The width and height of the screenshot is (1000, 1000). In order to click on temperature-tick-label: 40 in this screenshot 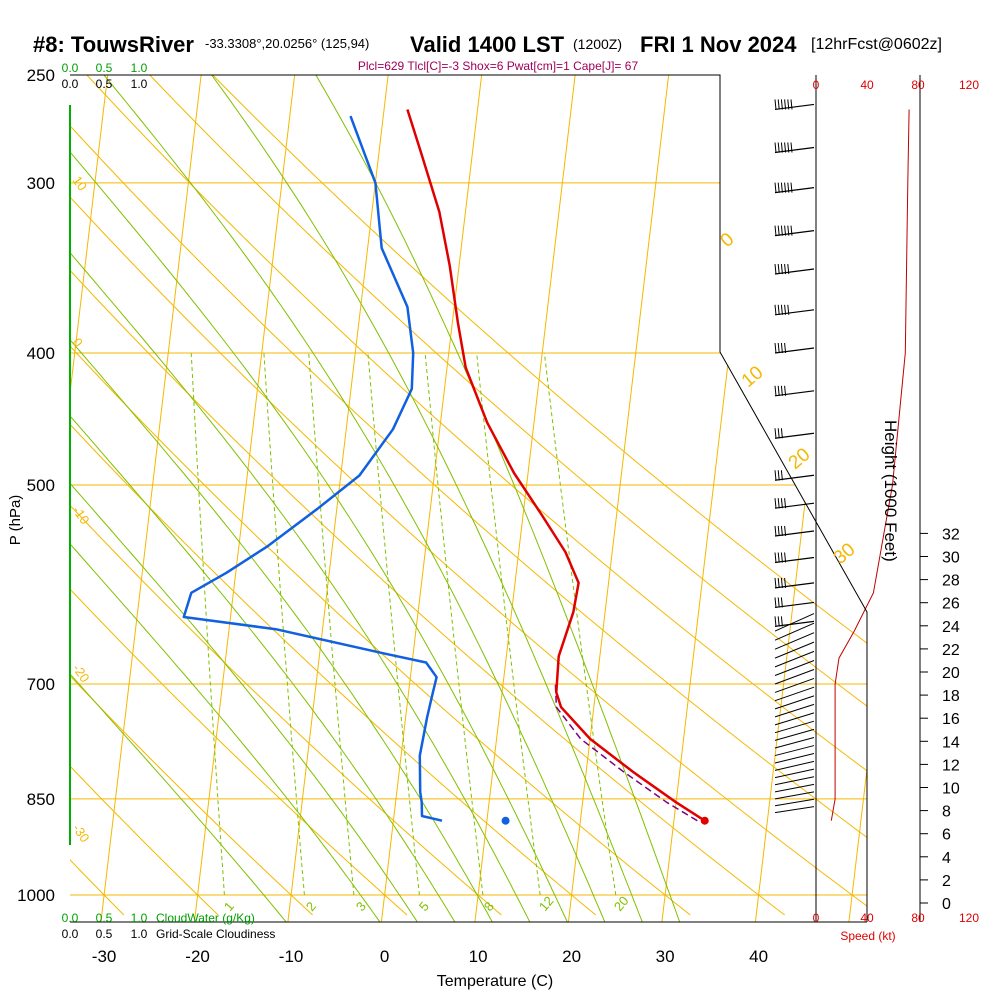, I will do `click(758, 956)`.